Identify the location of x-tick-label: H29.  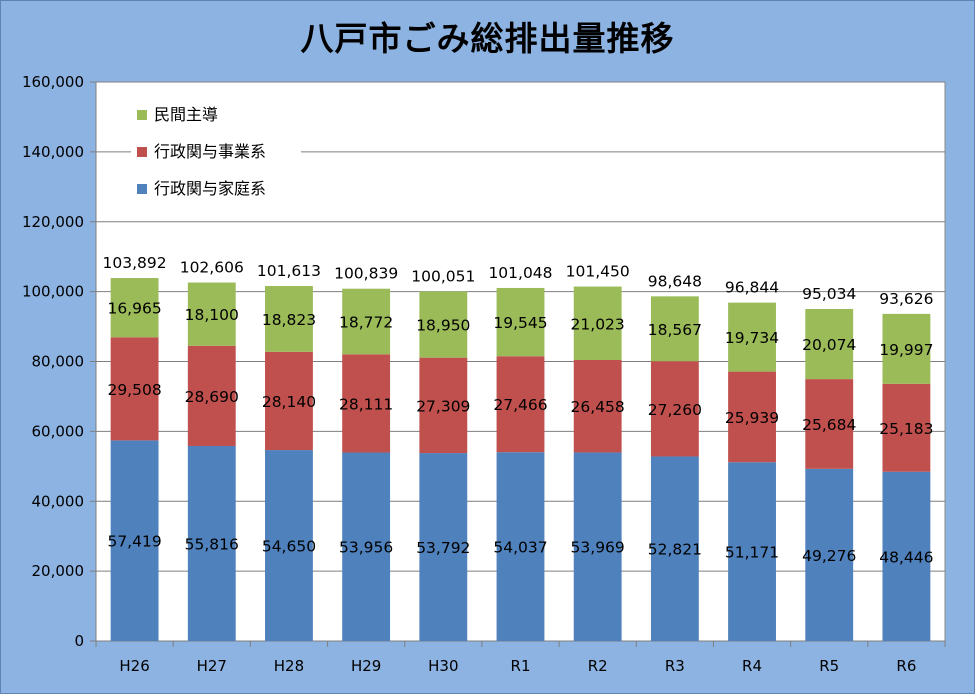
(366, 666).